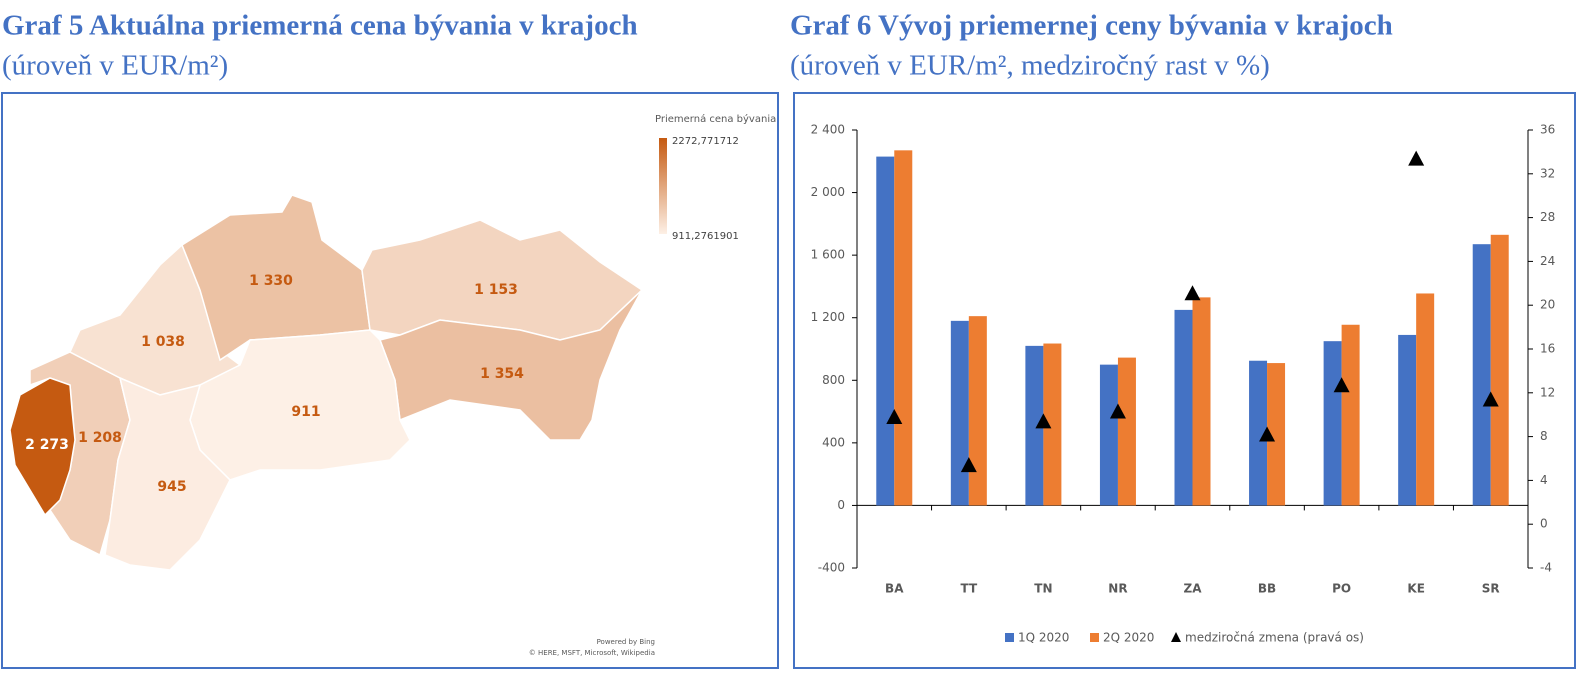 The image size is (1582, 676). I want to click on region-label: 2 273, so click(47, 445).